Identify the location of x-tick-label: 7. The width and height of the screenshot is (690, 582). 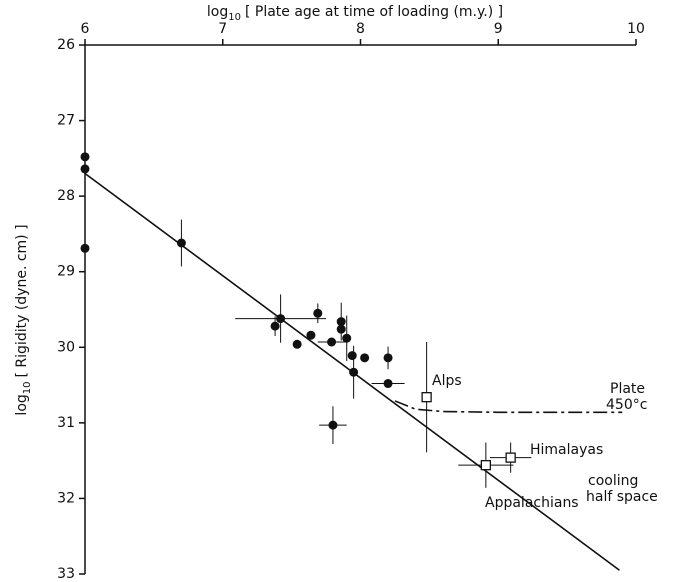
(222, 29).